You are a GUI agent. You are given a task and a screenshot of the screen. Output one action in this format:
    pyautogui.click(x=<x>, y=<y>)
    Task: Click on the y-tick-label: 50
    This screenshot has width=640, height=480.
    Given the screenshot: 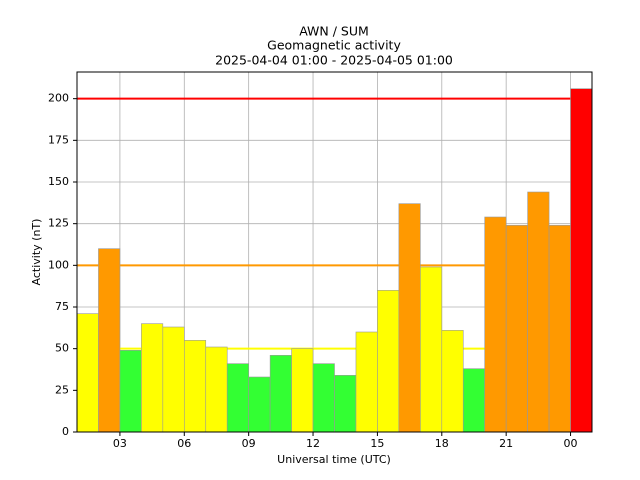 What is the action you would take?
    pyautogui.click(x=62, y=348)
    